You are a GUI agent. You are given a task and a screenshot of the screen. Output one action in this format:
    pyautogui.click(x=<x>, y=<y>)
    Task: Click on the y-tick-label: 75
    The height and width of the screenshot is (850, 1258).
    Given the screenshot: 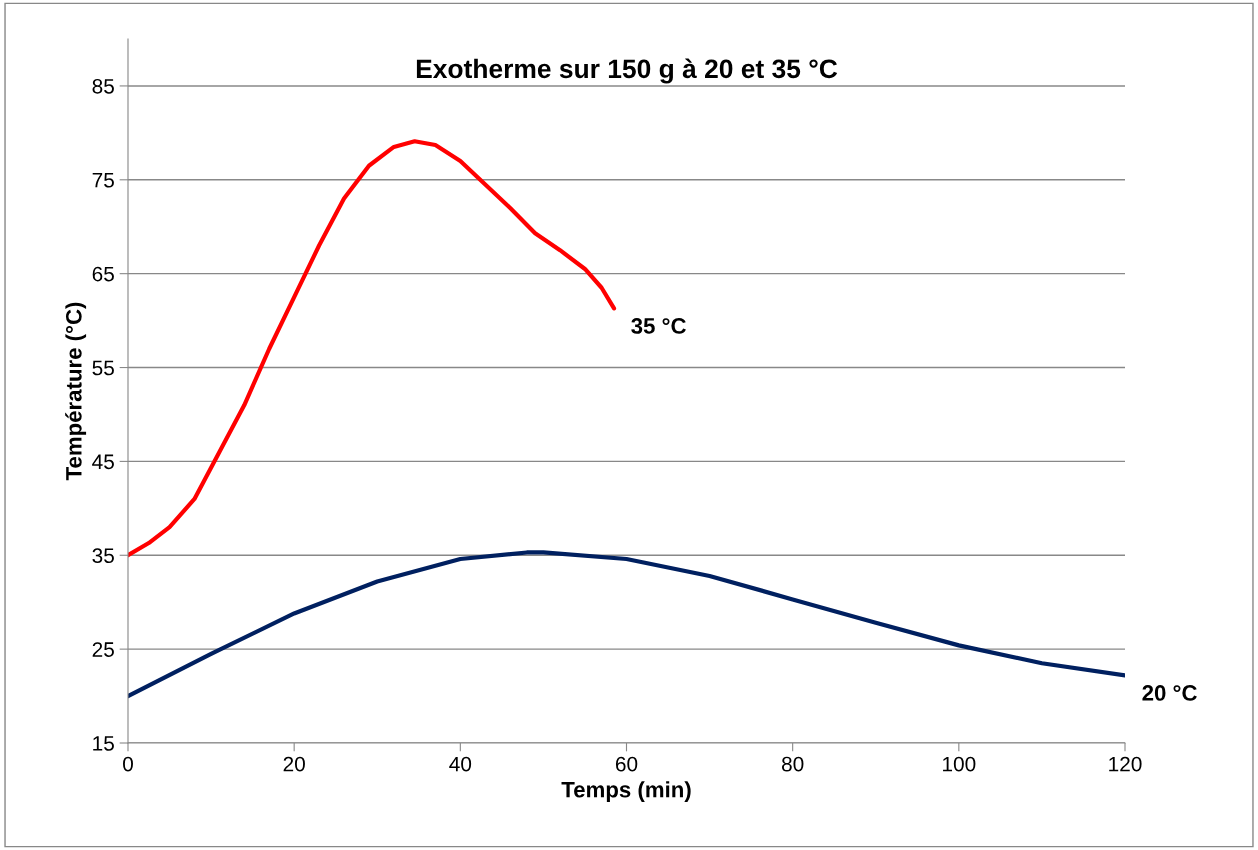 What is the action you would take?
    pyautogui.click(x=103, y=180)
    